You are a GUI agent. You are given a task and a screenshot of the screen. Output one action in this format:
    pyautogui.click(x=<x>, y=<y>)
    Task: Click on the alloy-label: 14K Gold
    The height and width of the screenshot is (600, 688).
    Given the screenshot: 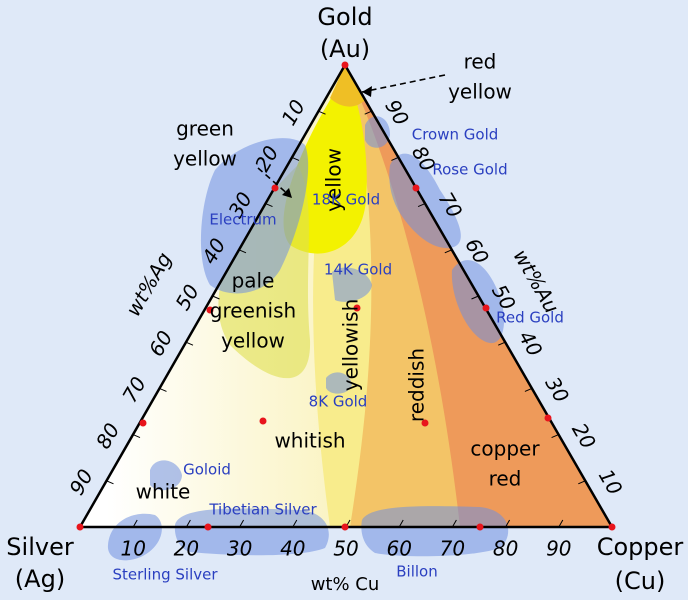 What is the action you would take?
    pyautogui.click(x=358, y=270)
    